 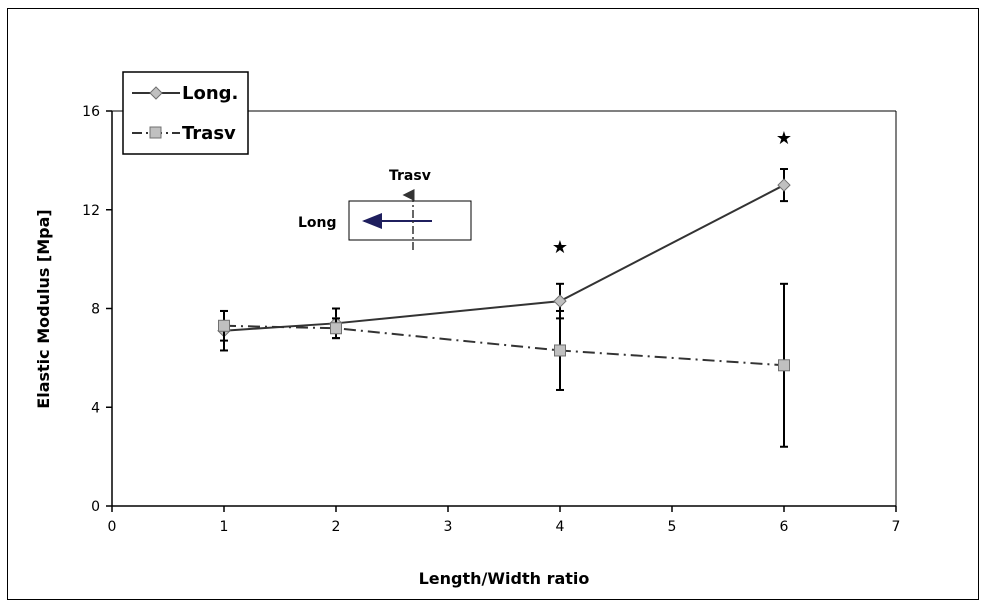 I want to click on orientation-inset: Long Trasv, so click(x=385, y=209).